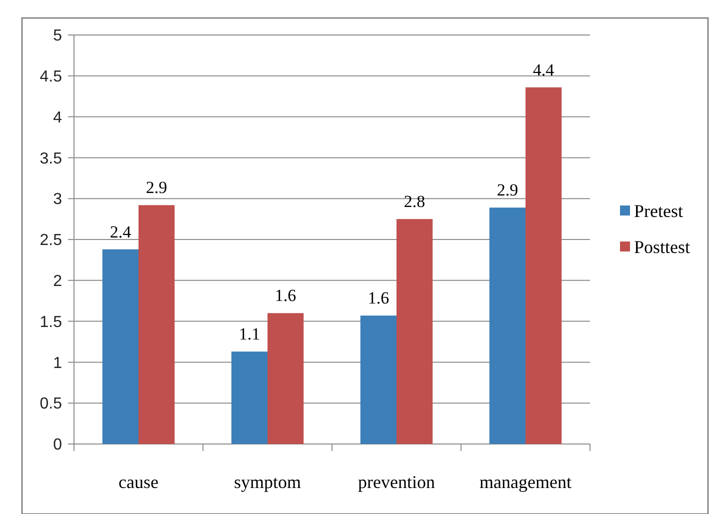 This screenshot has height=514, width=716. What do you see at coordinates (543, 70) in the screenshot?
I see `data-label: 4.4` at bounding box center [543, 70].